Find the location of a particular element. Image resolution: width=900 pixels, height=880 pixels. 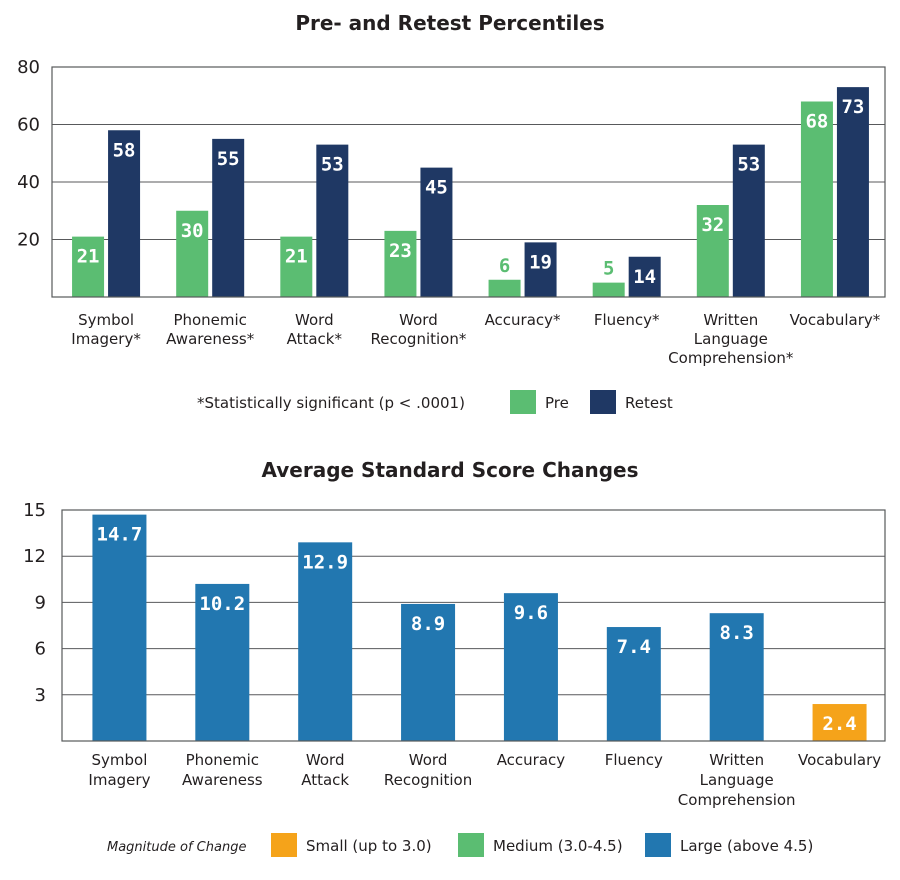

category-label-vocabulary: Vocabulary is located at coordinates (839, 760).